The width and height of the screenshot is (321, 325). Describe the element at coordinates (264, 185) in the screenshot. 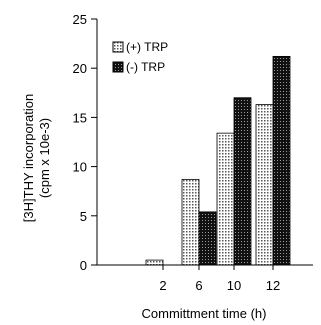

I see `bar-plus-trp-12h` at that location.